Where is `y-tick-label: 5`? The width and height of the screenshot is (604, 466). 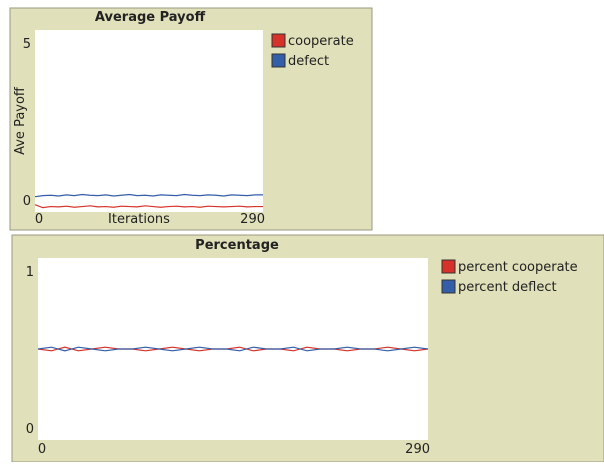 y-tick-label: 5 is located at coordinates (27, 44).